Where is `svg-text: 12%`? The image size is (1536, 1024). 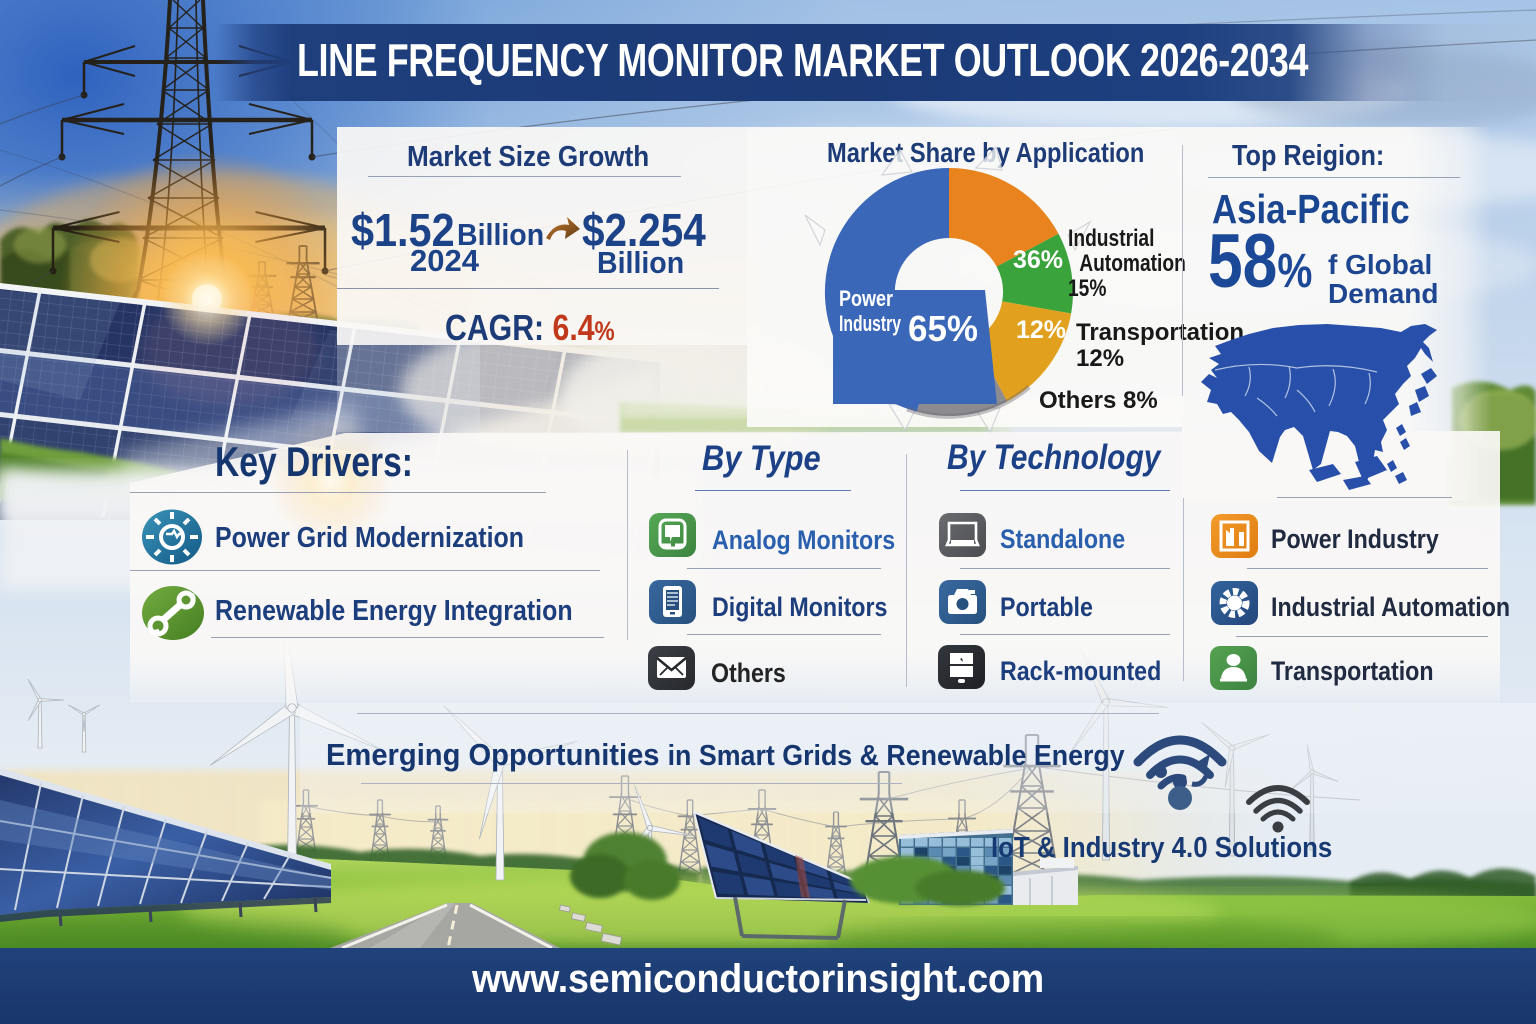
svg-text: 12% is located at coordinates (1041, 330).